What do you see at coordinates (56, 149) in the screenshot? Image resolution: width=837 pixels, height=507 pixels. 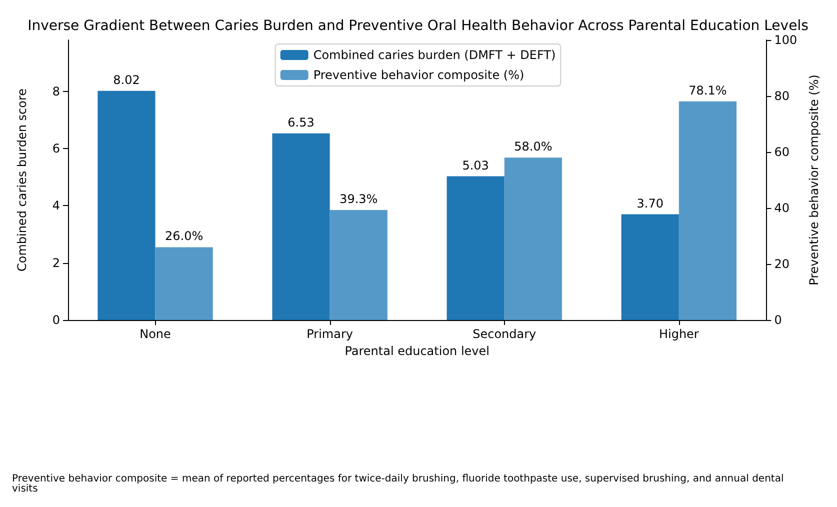 I see `y-tick-label: 6` at bounding box center [56, 149].